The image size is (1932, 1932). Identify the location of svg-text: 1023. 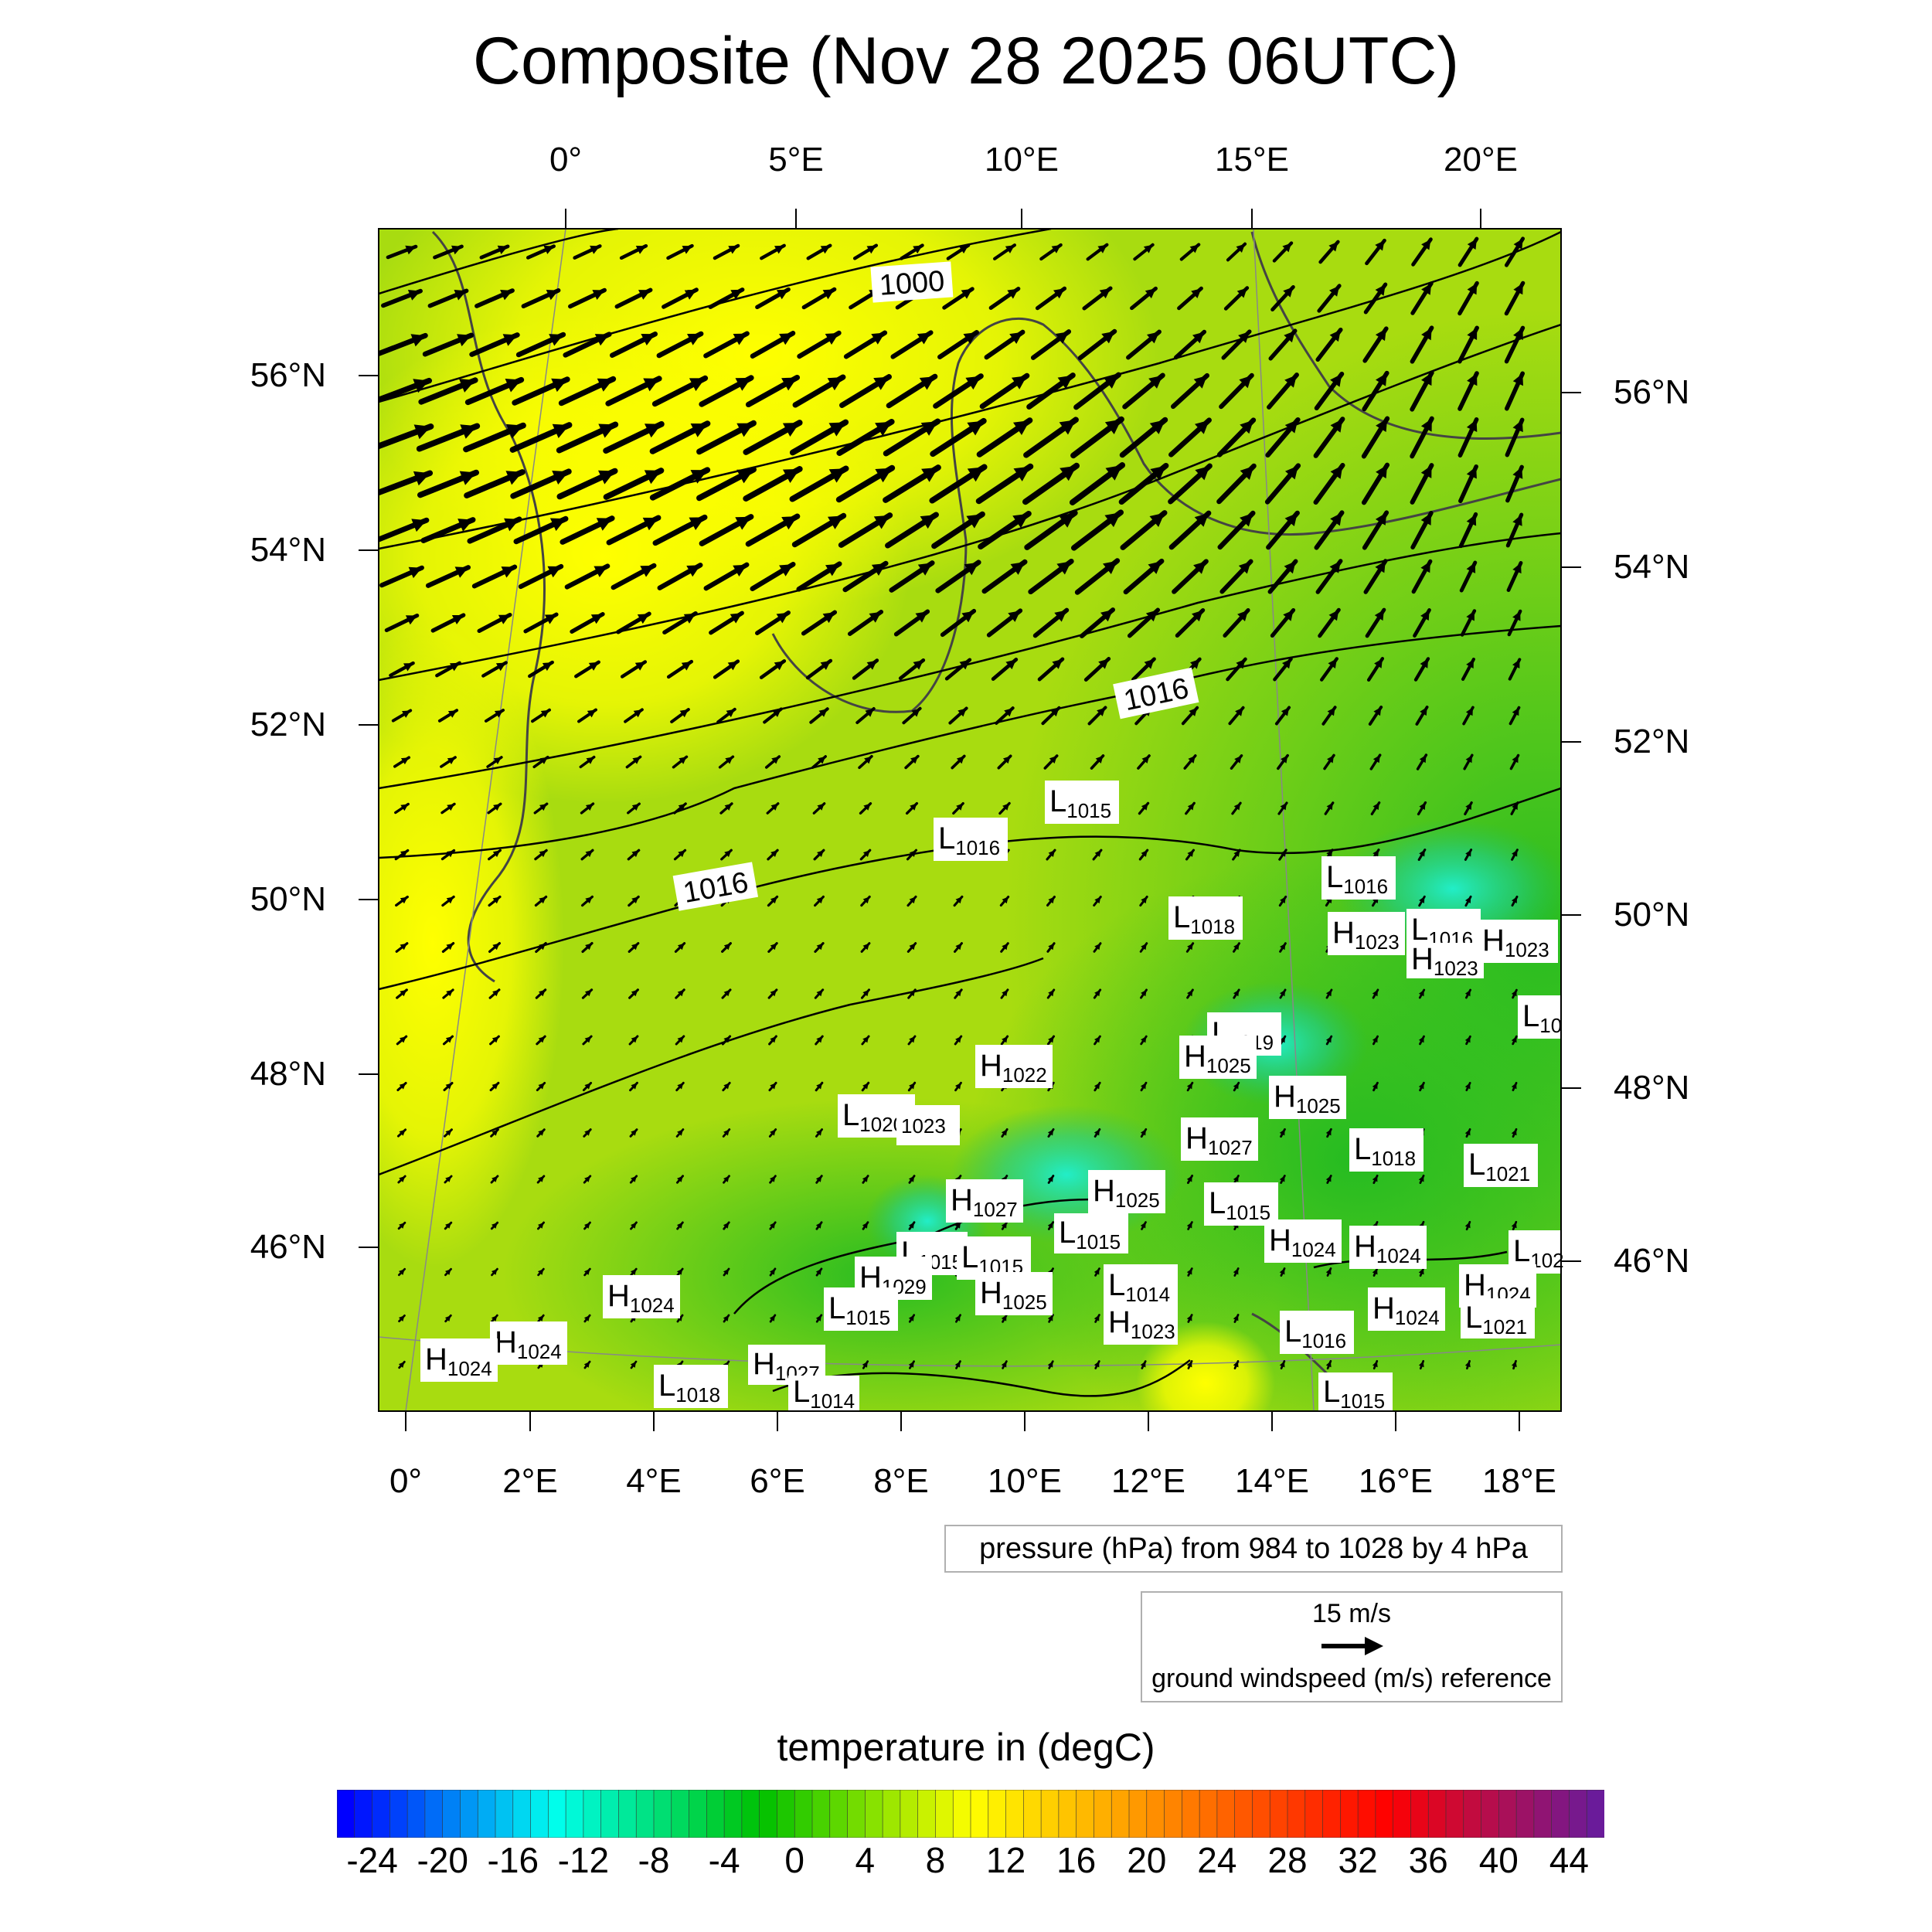
(923, 1126).